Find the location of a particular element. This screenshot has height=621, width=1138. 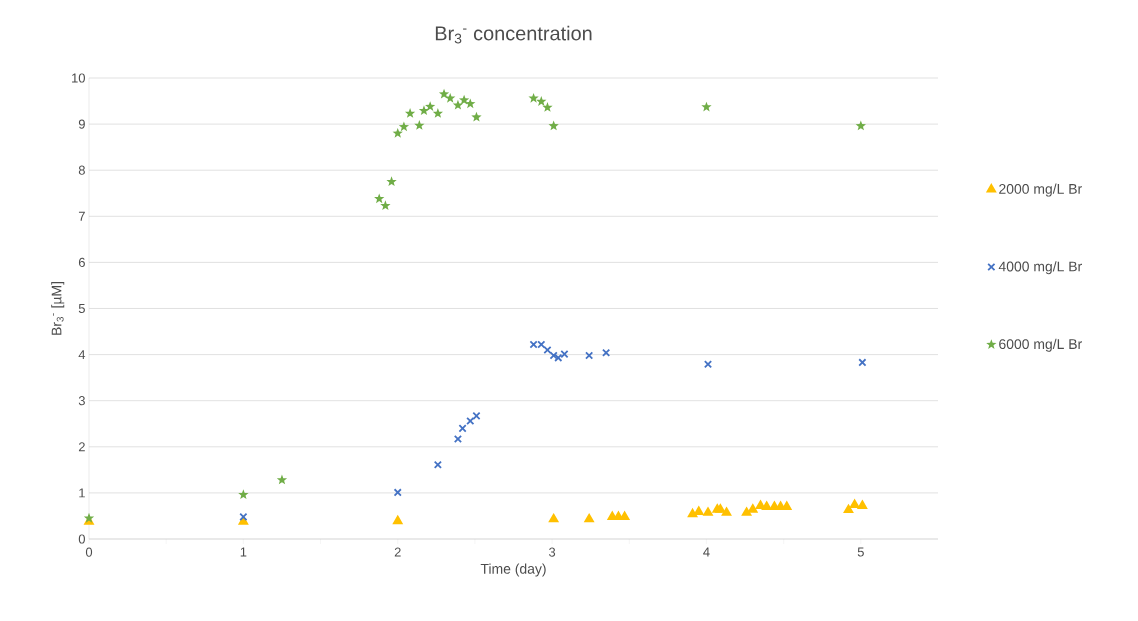

y-tick-label: 3 is located at coordinates (81, 401).